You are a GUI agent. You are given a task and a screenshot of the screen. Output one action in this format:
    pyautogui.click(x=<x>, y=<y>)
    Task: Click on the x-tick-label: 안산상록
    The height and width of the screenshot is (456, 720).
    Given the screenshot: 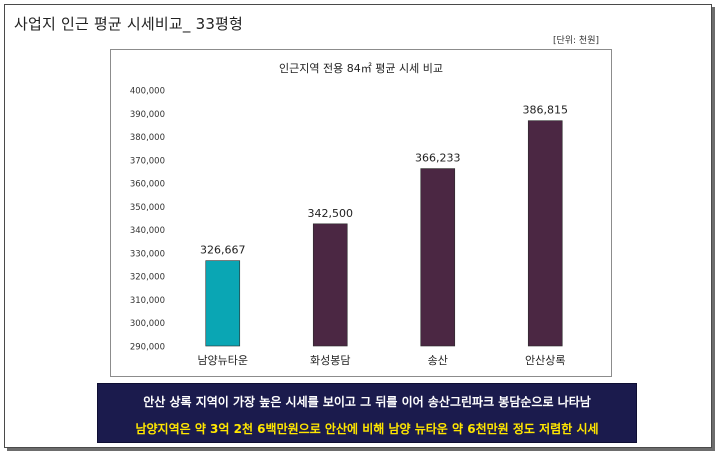 What is the action you would take?
    pyautogui.click(x=545, y=360)
    